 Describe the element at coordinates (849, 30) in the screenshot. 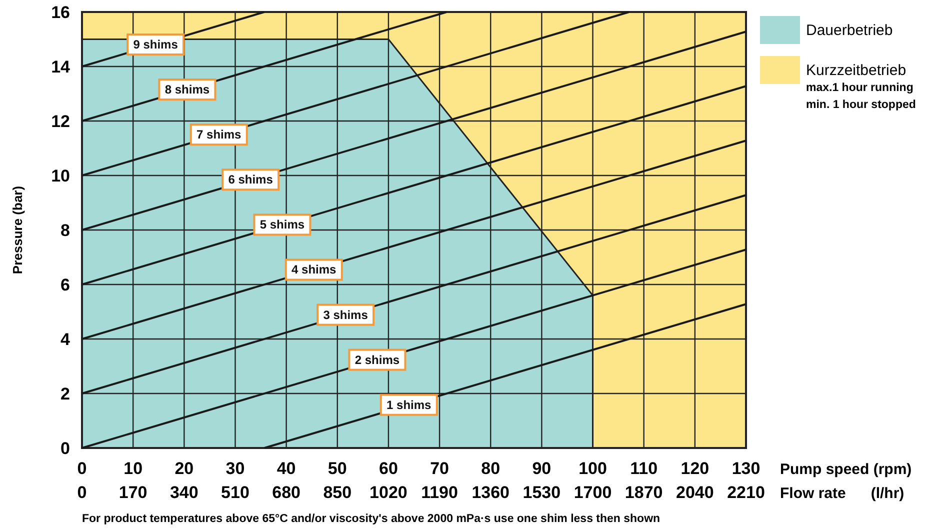

I see `legend-label: Dauerbetrieb` at that location.